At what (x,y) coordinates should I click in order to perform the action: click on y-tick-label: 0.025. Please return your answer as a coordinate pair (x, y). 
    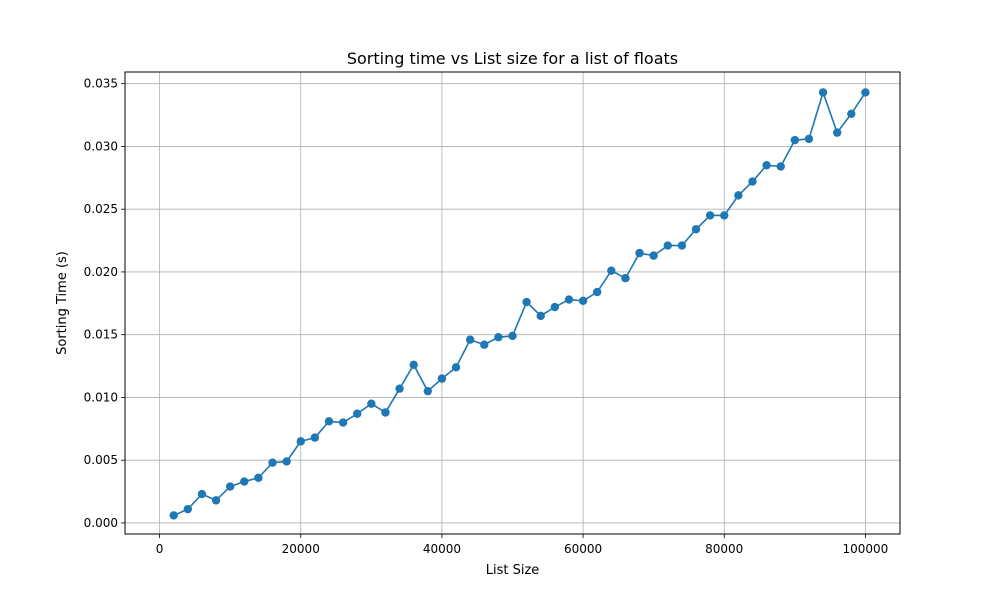
    Looking at the image, I should click on (101, 209).